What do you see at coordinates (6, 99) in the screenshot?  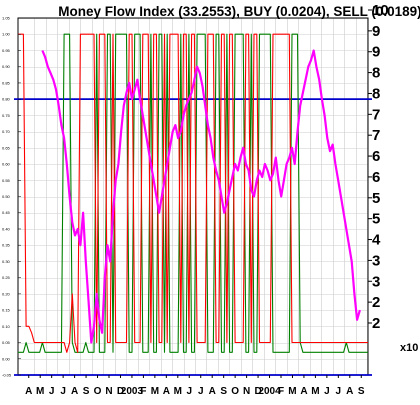 I see `left-tick-label: 0.80` at bounding box center [6, 99].